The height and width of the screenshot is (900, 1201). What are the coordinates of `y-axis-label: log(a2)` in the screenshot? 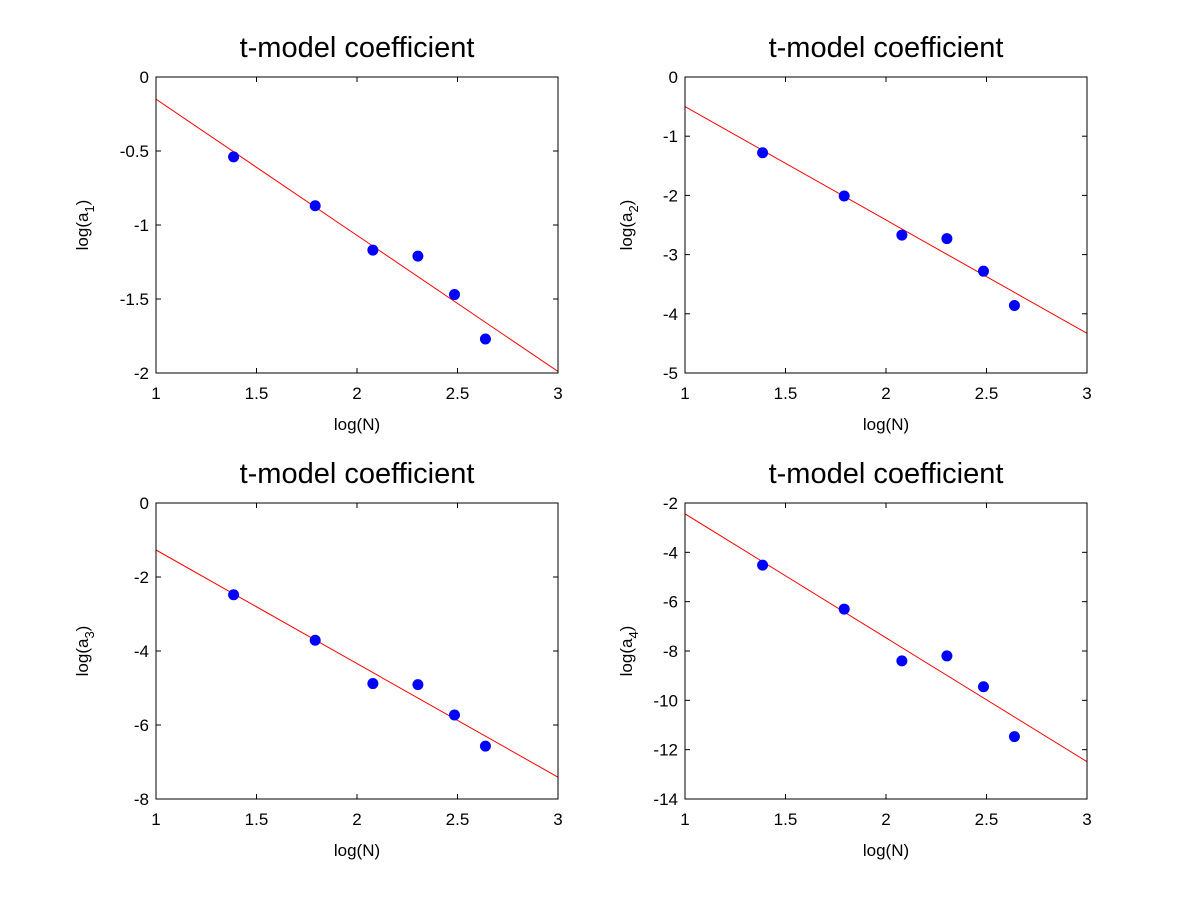 It's located at (629, 225).